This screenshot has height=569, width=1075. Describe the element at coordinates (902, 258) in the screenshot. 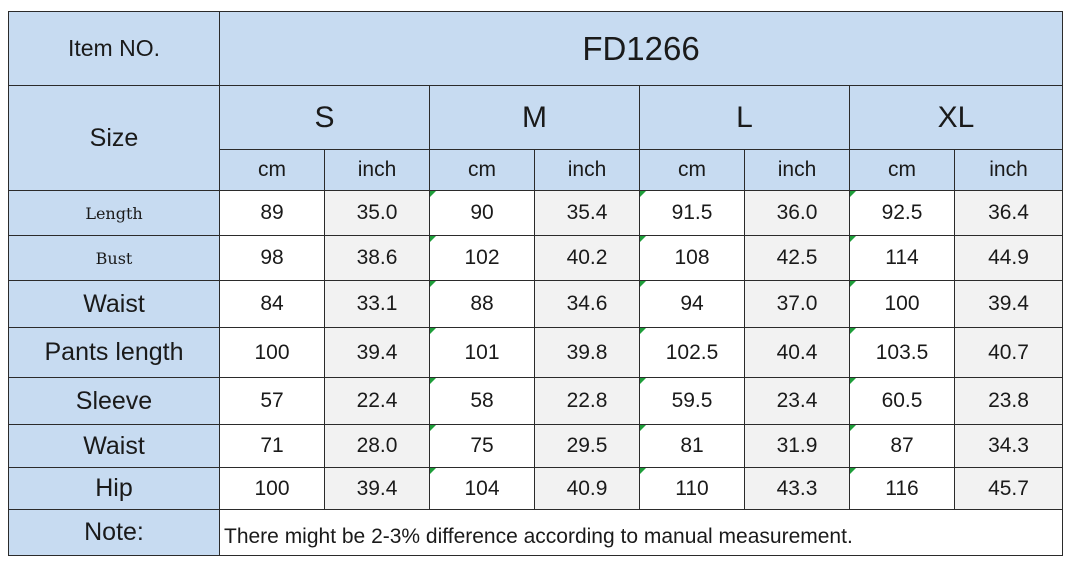

I see `table-cell: 114` at that location.